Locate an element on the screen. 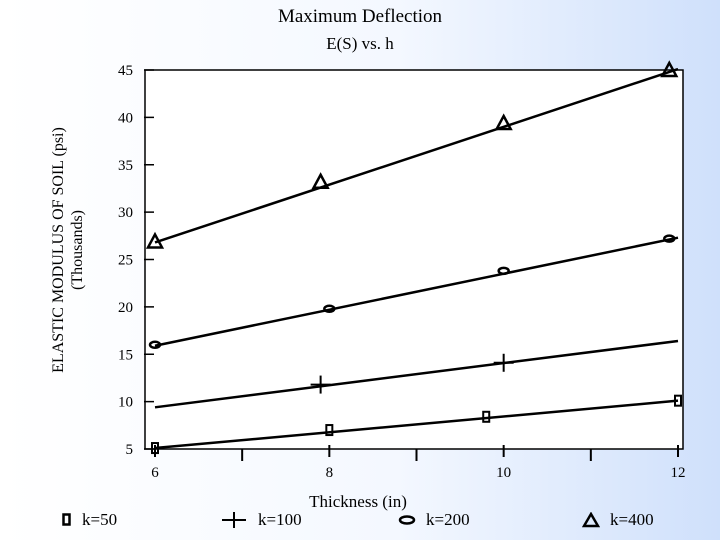  y-tick-label: 35 is located at coordinates (125, 166).